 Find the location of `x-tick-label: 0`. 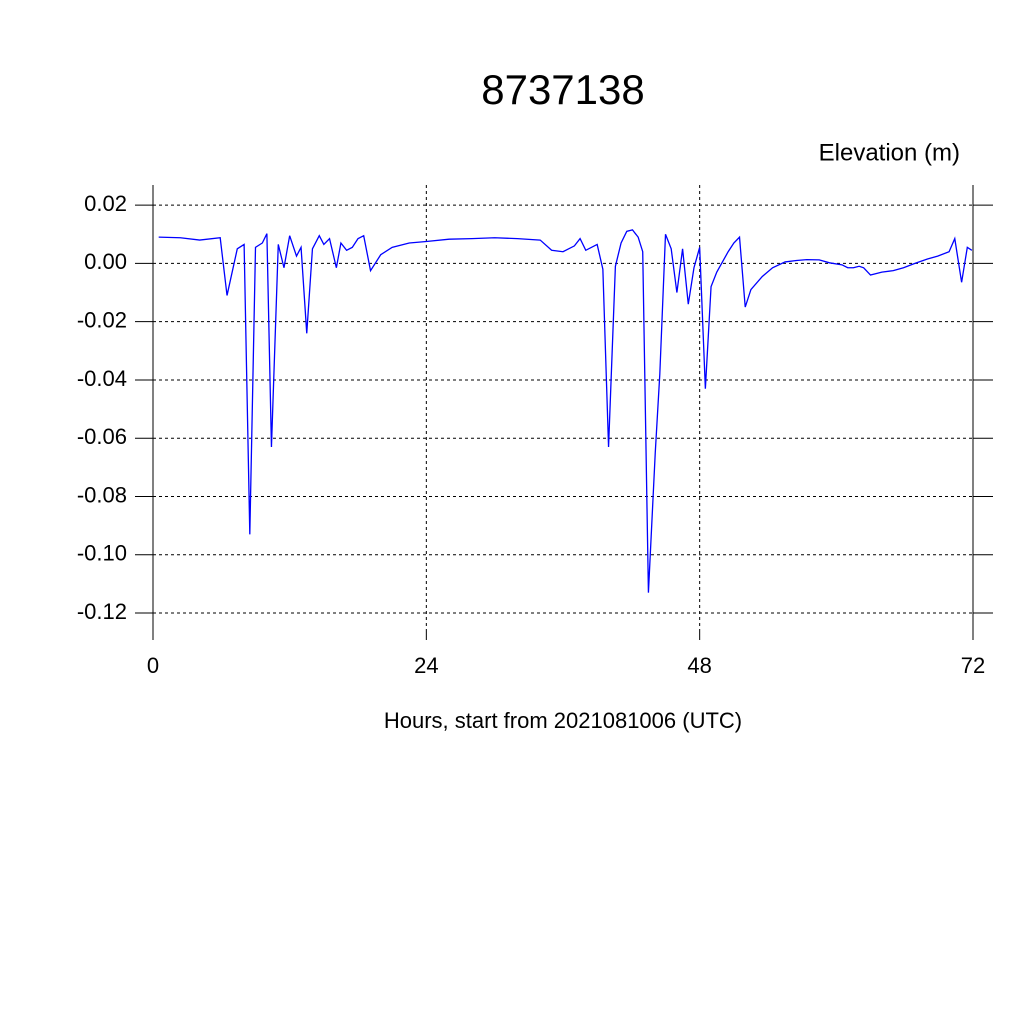

x-tick-label: 0 is located at coordinates (153, 665).